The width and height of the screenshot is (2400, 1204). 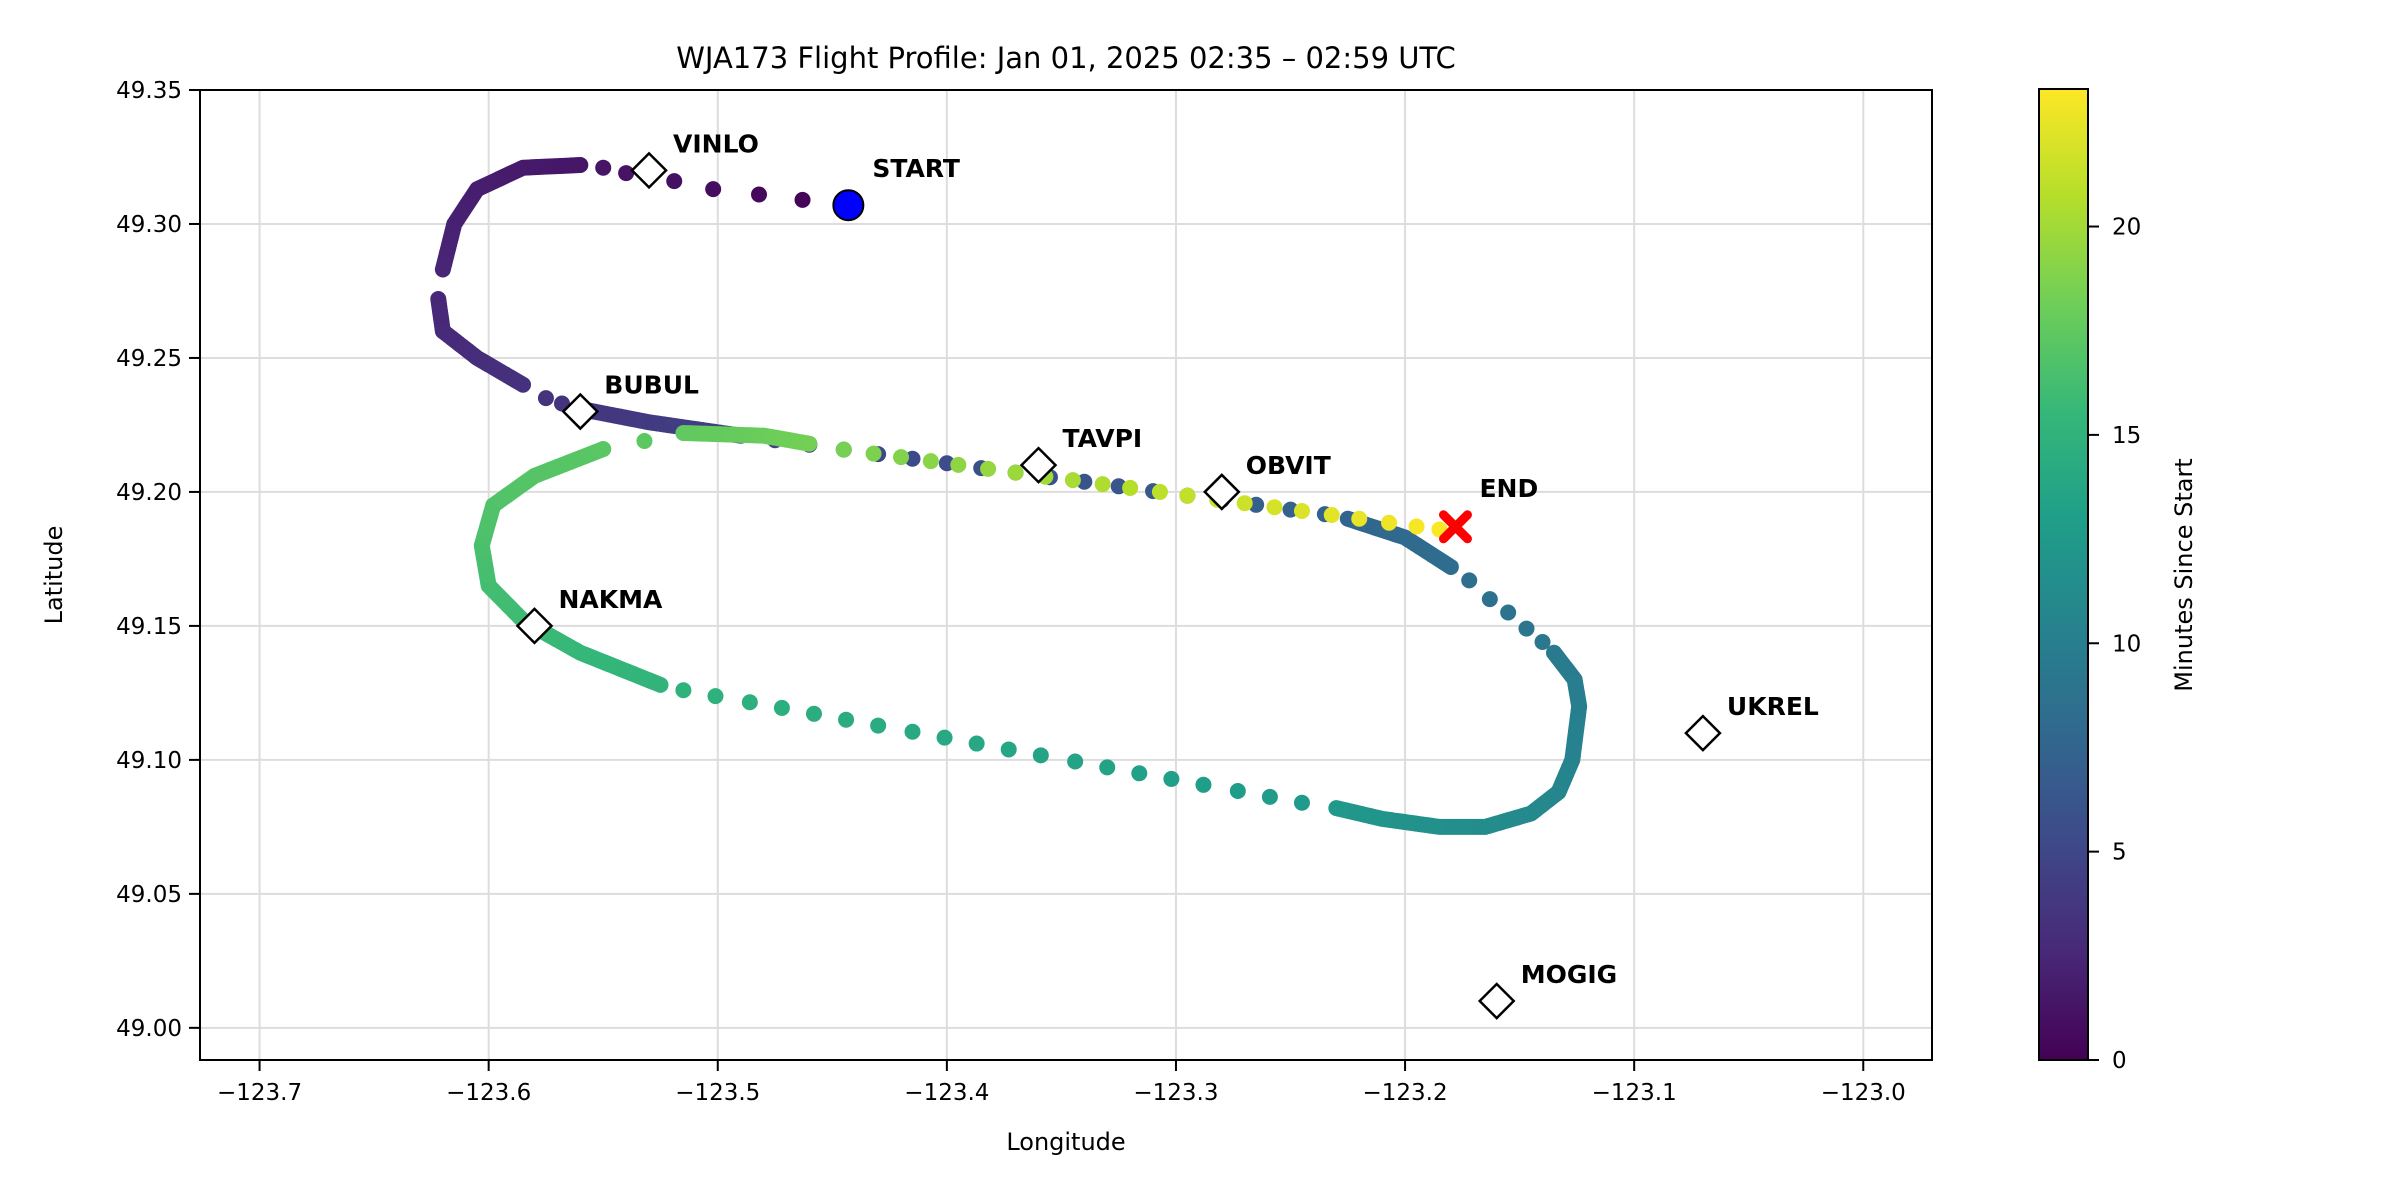 What do you see at coordinates (149, 91) in the screenshot?
I see `y-tick-label: 49.35` at bounding box center [149, 91].